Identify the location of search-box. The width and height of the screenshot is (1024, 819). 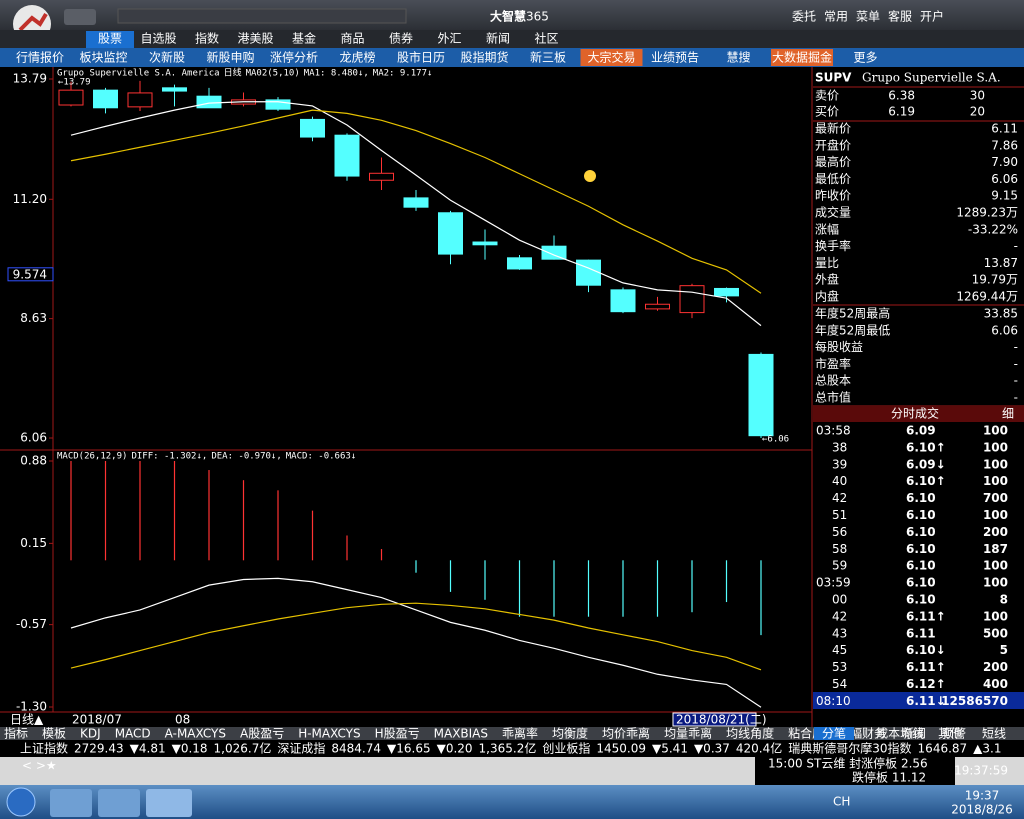
(262, 16).